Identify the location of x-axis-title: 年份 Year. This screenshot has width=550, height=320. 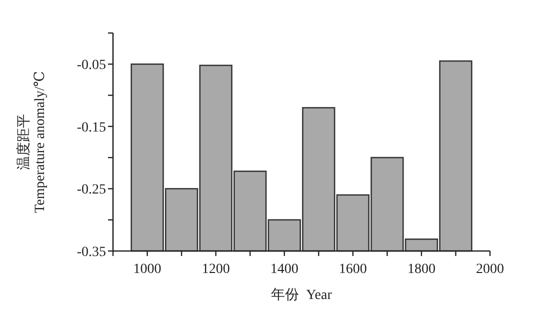
(301, 295).